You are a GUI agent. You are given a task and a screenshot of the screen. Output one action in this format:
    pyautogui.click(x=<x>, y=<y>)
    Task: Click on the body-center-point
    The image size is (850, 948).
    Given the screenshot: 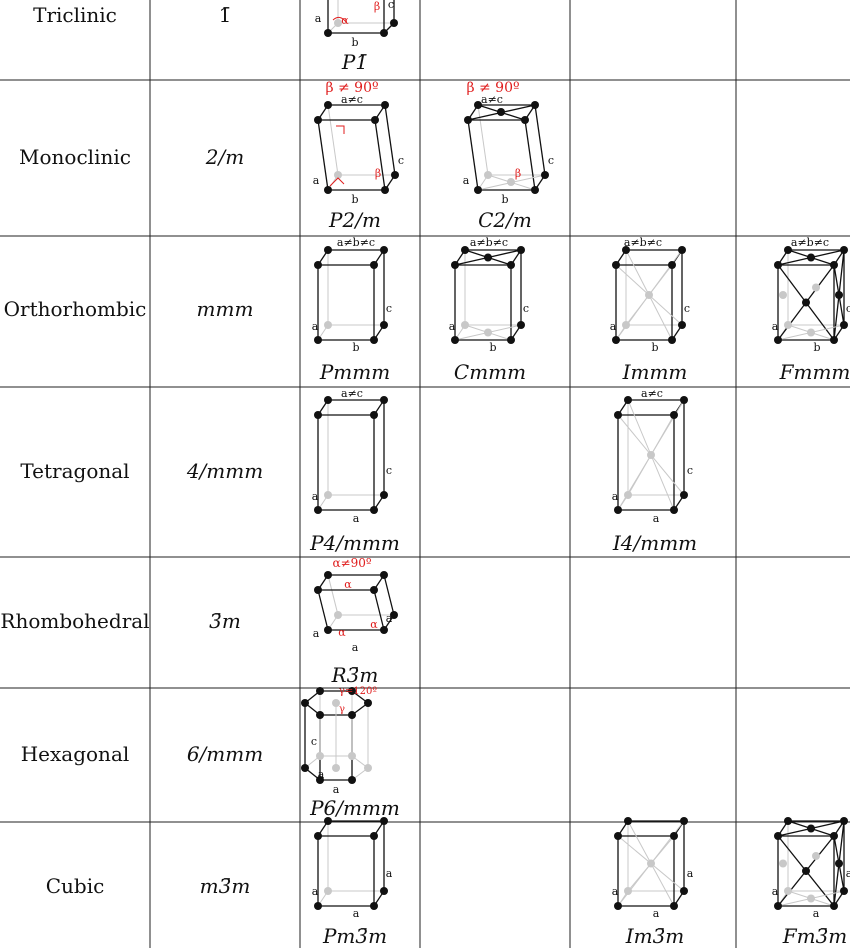 What is the action you would take?
    pyautogui.click(x=651, y=863)
    